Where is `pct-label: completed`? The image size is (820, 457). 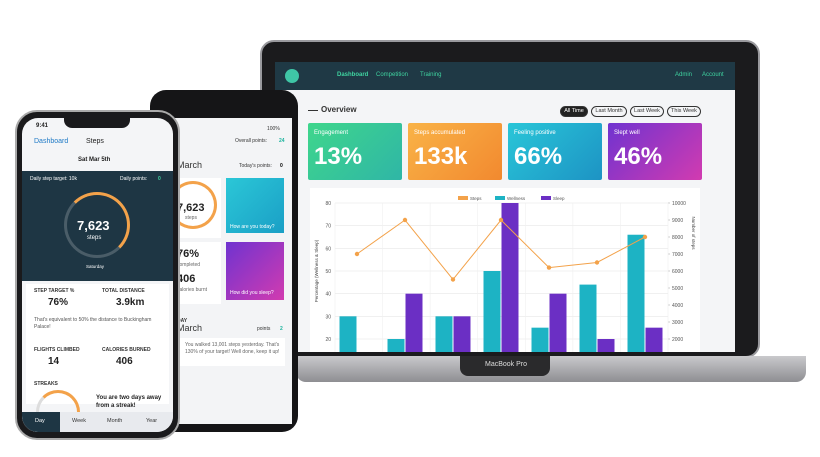
pct-label: completed is located at coordinates (189, 265).